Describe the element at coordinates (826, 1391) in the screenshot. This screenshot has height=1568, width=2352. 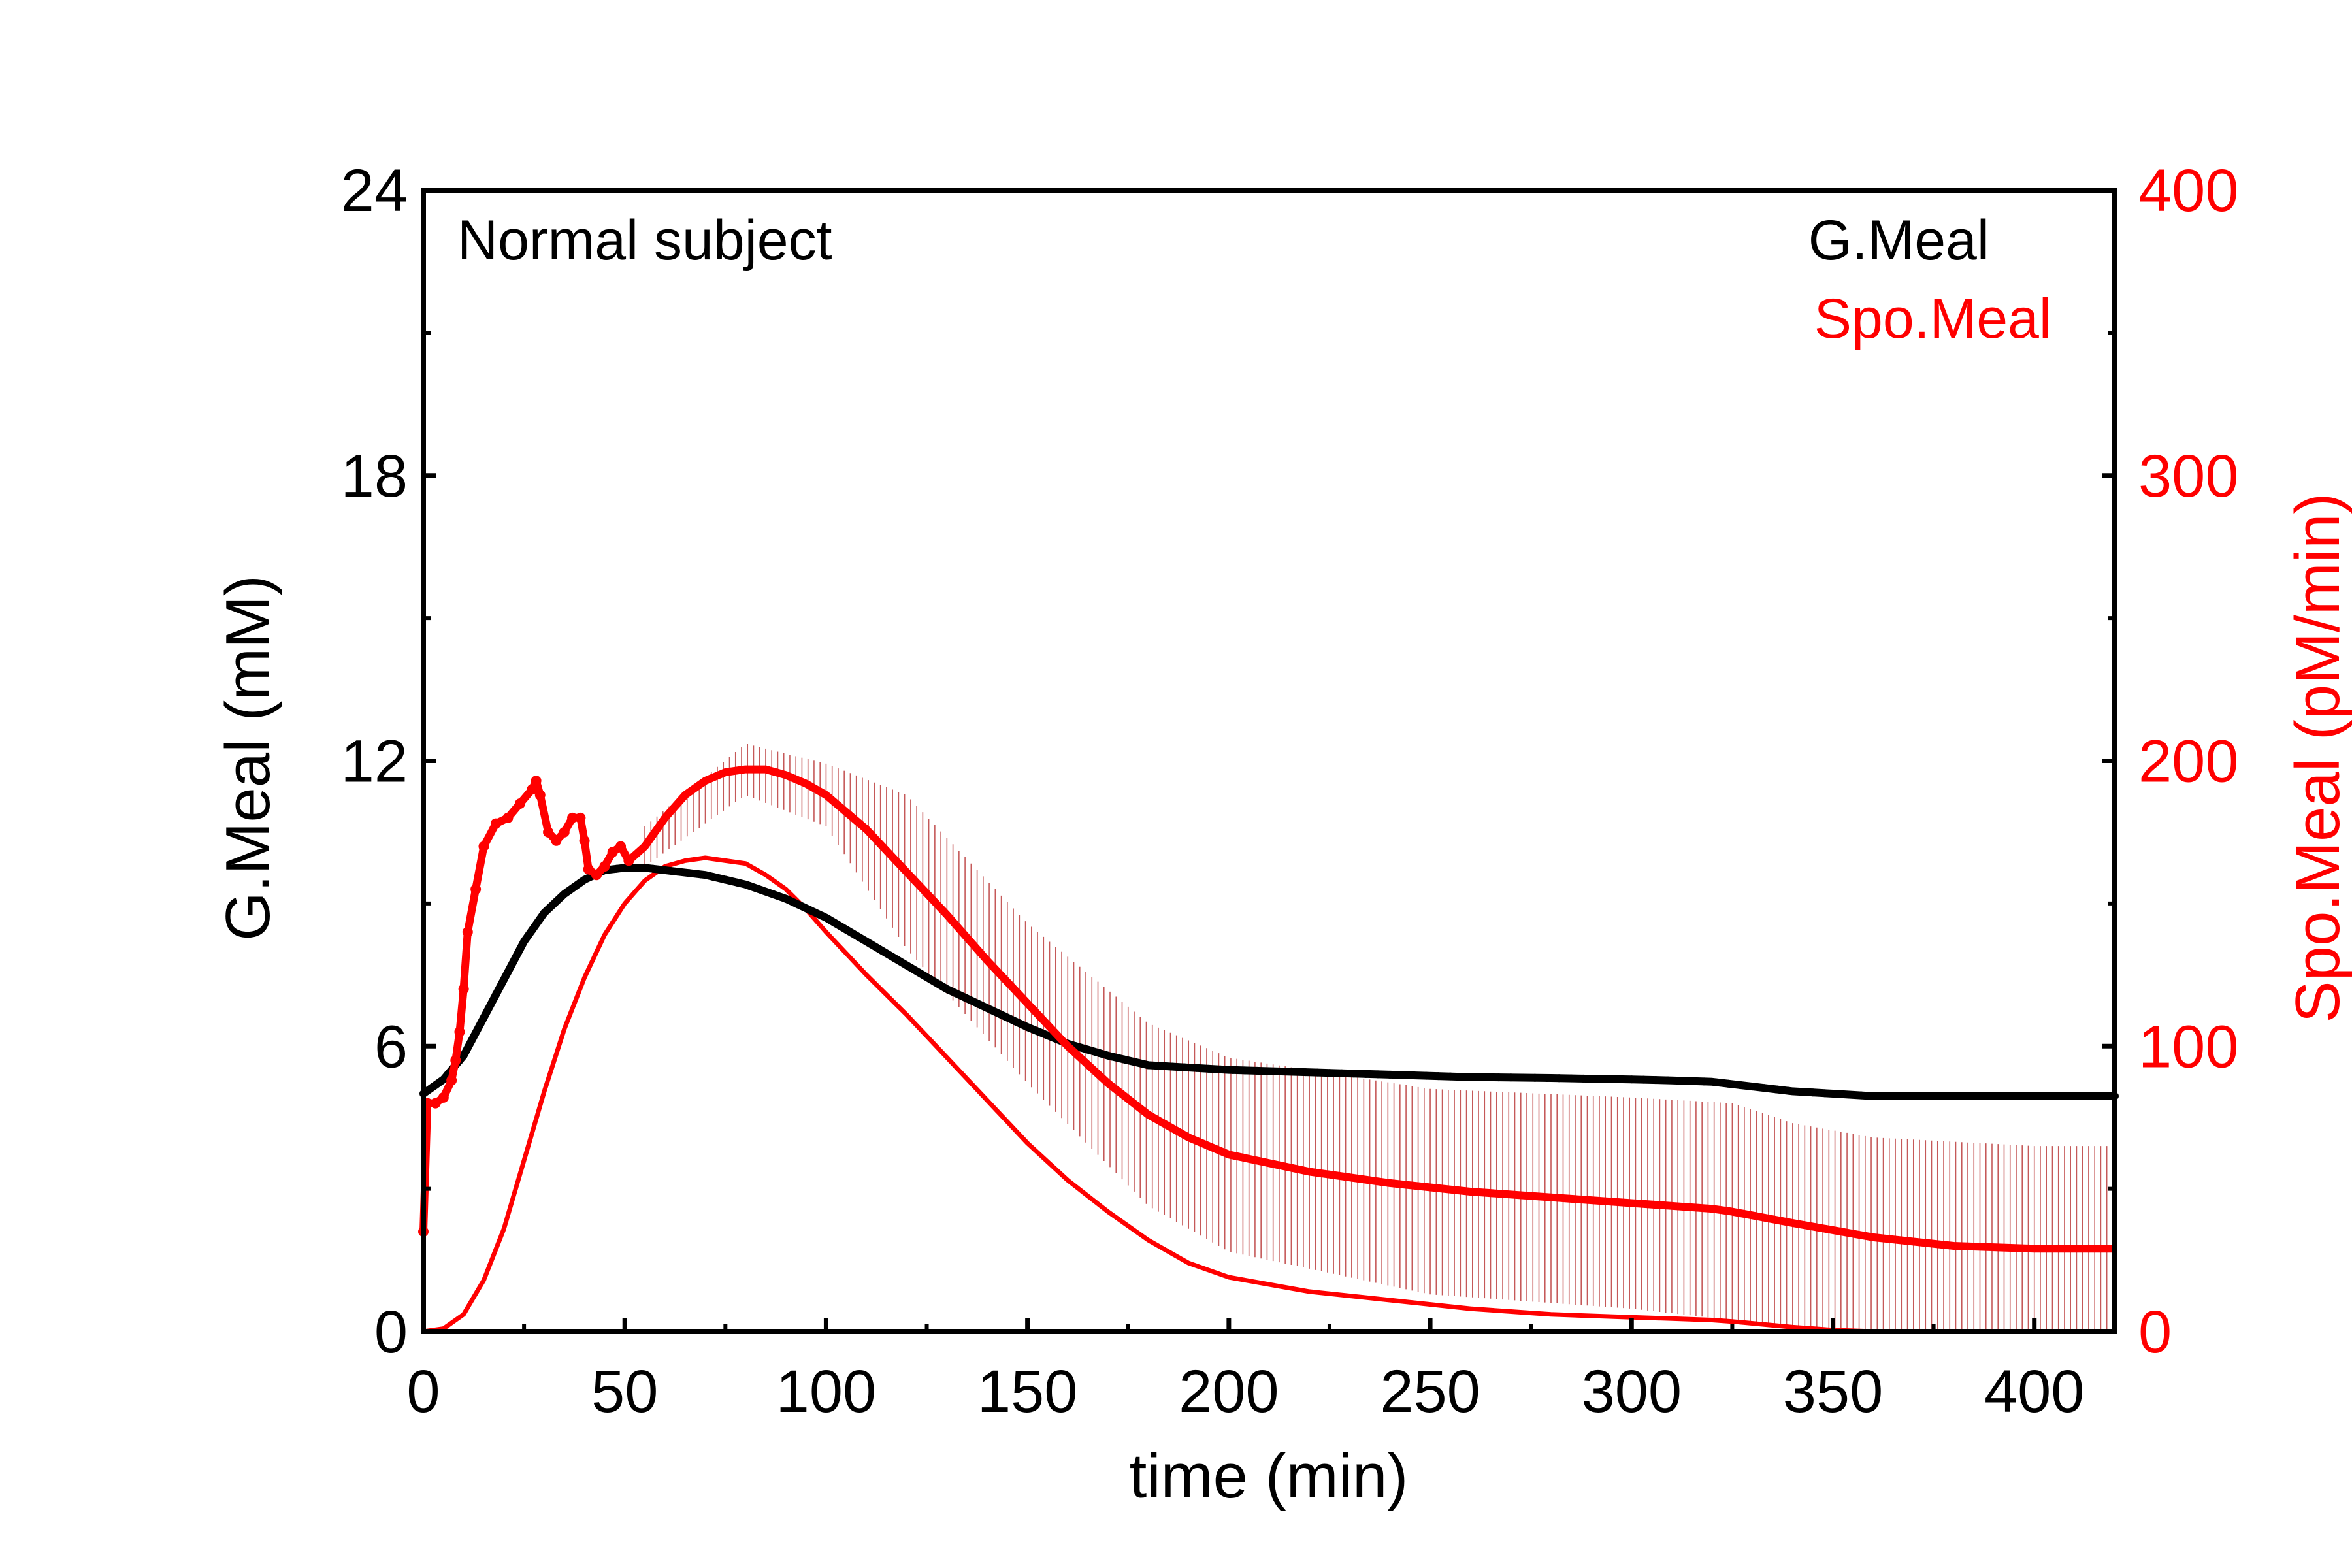
I see `x-tick-label: 100` at that location.